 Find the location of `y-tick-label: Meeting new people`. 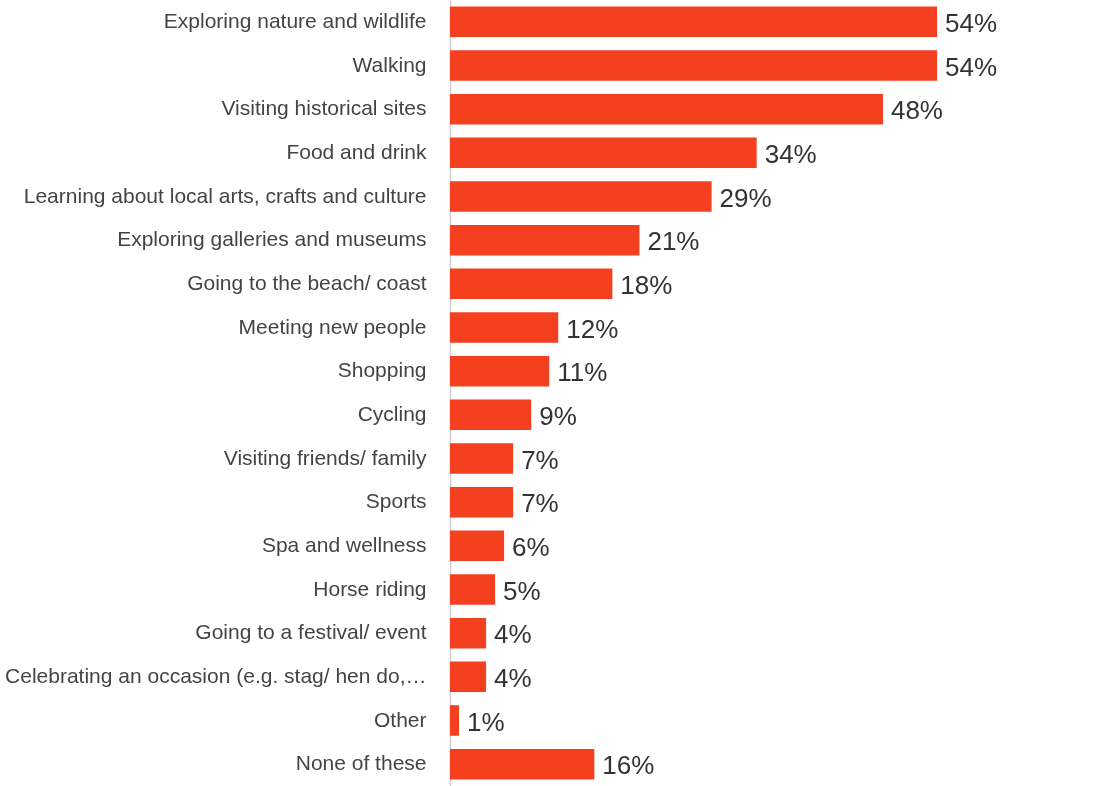

y-tick-label: Meeting new people is located at coordinates (332, 326).